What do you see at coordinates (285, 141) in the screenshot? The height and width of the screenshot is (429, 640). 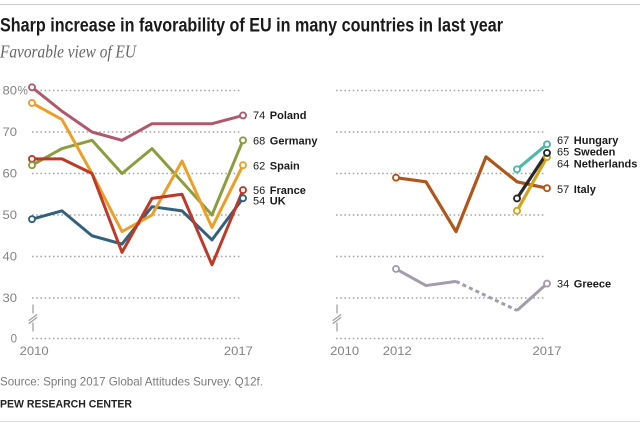 I see `svg-text: 68 Germany` at bounding box center [285, 141].